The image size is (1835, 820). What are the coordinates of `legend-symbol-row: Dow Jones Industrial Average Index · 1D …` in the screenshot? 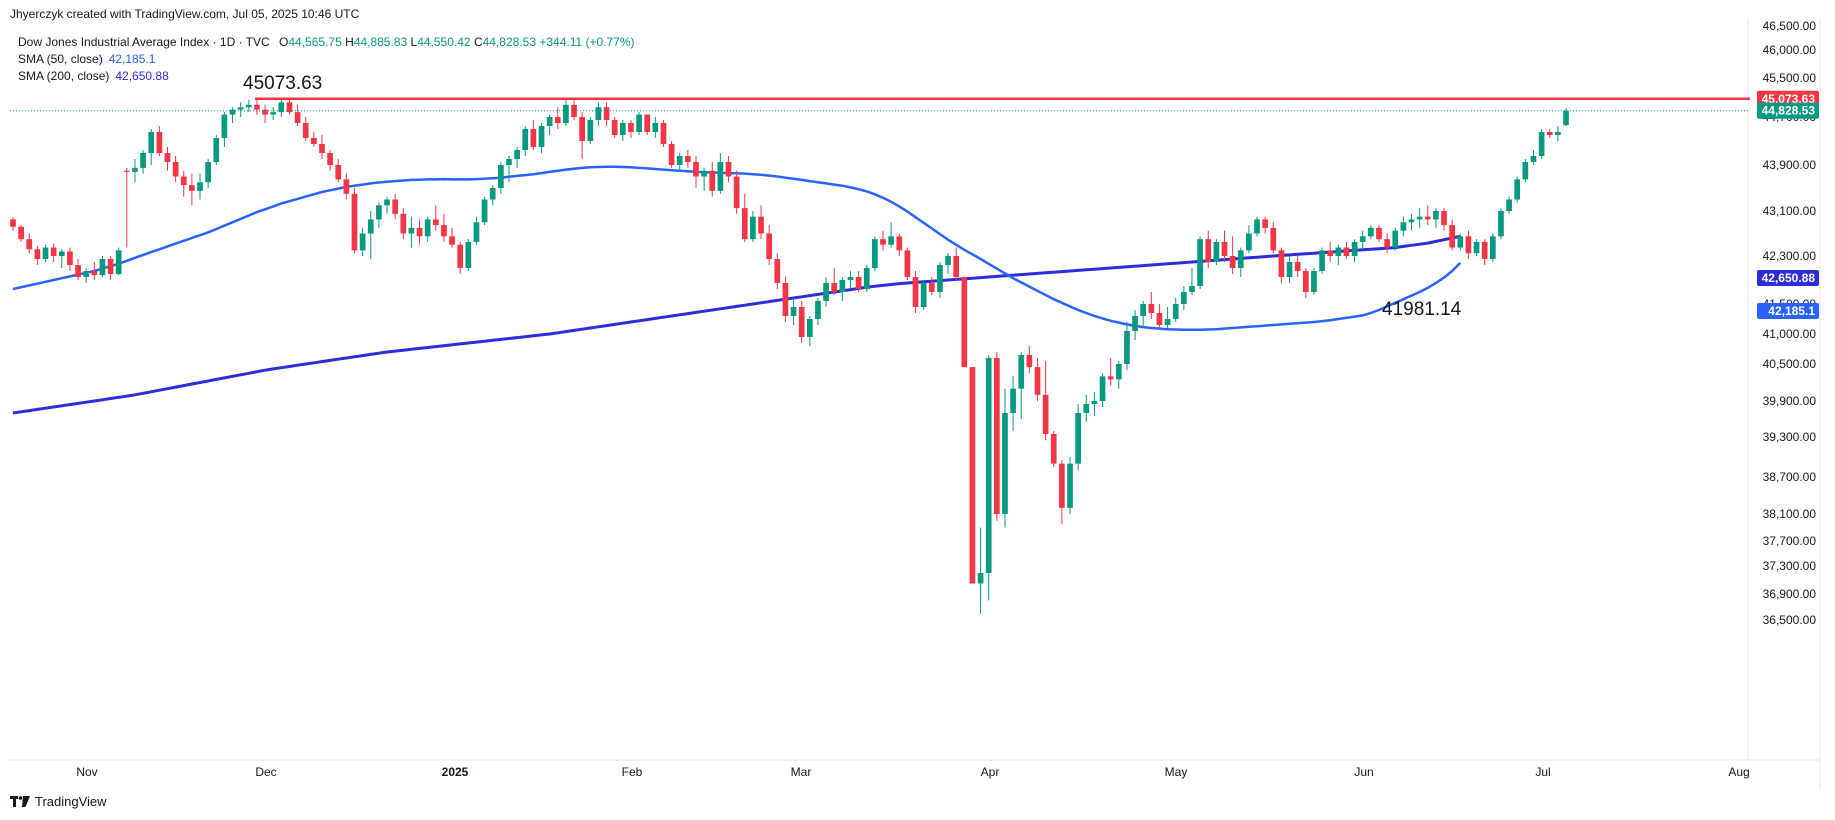 It's located at (326, 42).